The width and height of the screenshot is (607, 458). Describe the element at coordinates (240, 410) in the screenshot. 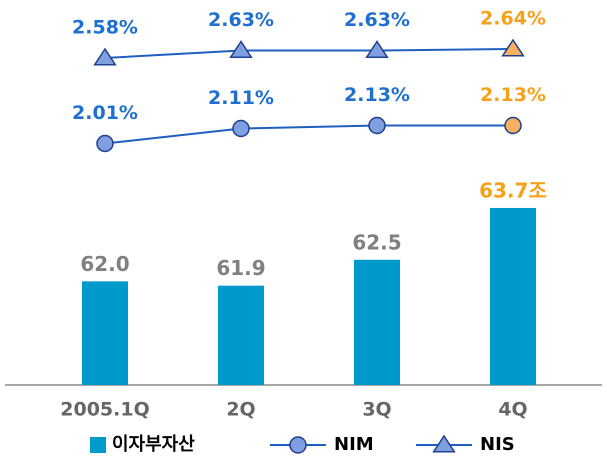

I see `x-tick-label: 2Q` at that location.